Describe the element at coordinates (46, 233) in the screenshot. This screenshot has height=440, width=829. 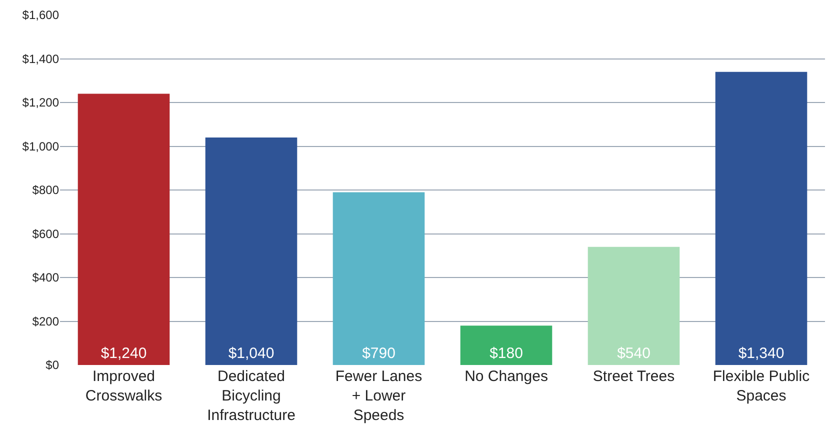
I see `y-tick-label: $600` at that location.